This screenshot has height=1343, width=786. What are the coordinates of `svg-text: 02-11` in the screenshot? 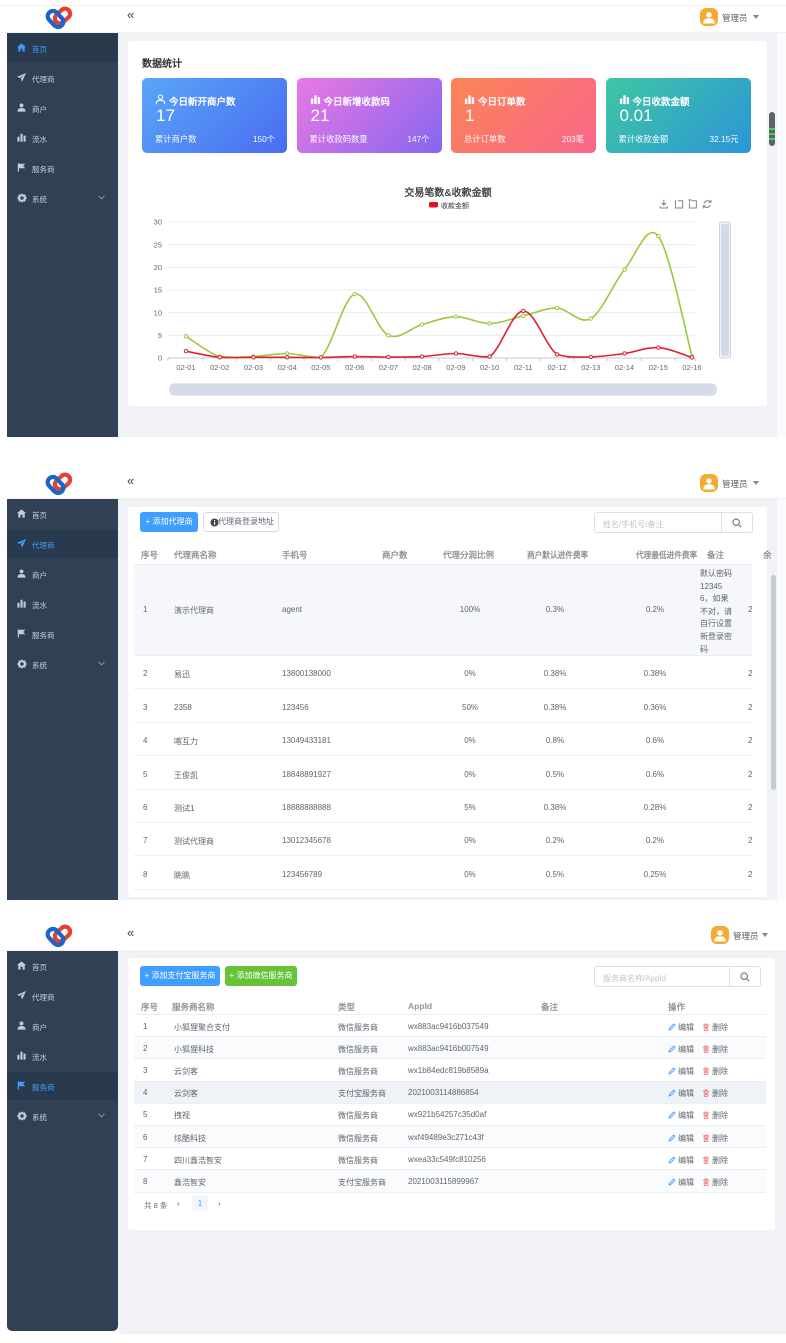 It's located at (523, 367).